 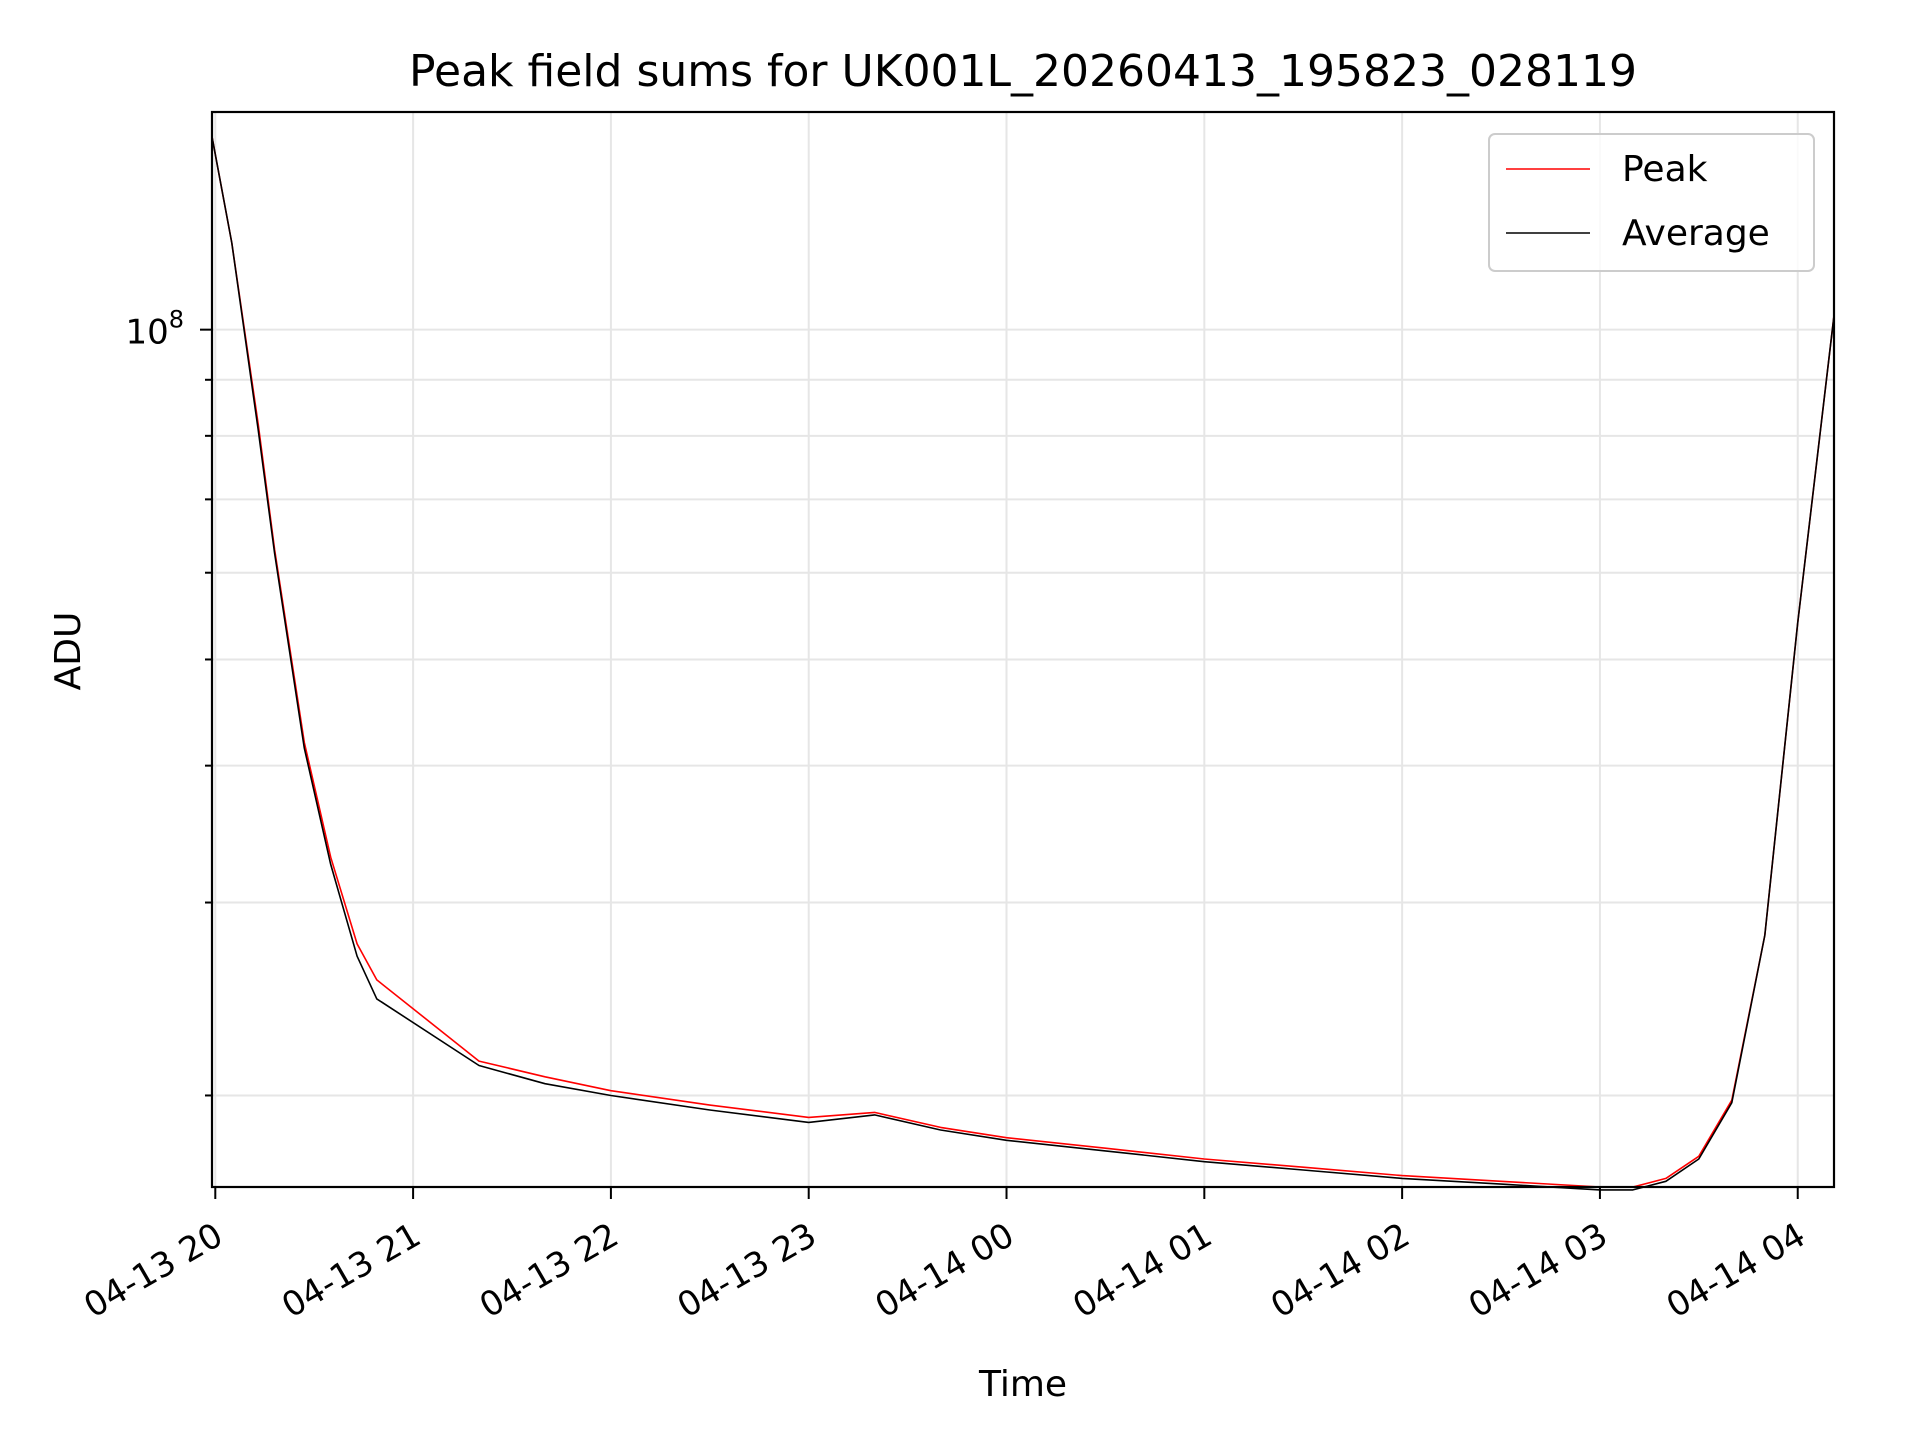 I want to click on x-tick-label: 04-13 22, so click(x=549, y=1270).